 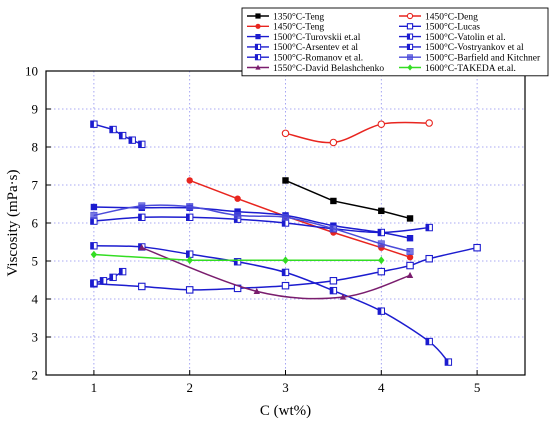 I want to click on y-tick-label: 5, so click(x=35, y=261).